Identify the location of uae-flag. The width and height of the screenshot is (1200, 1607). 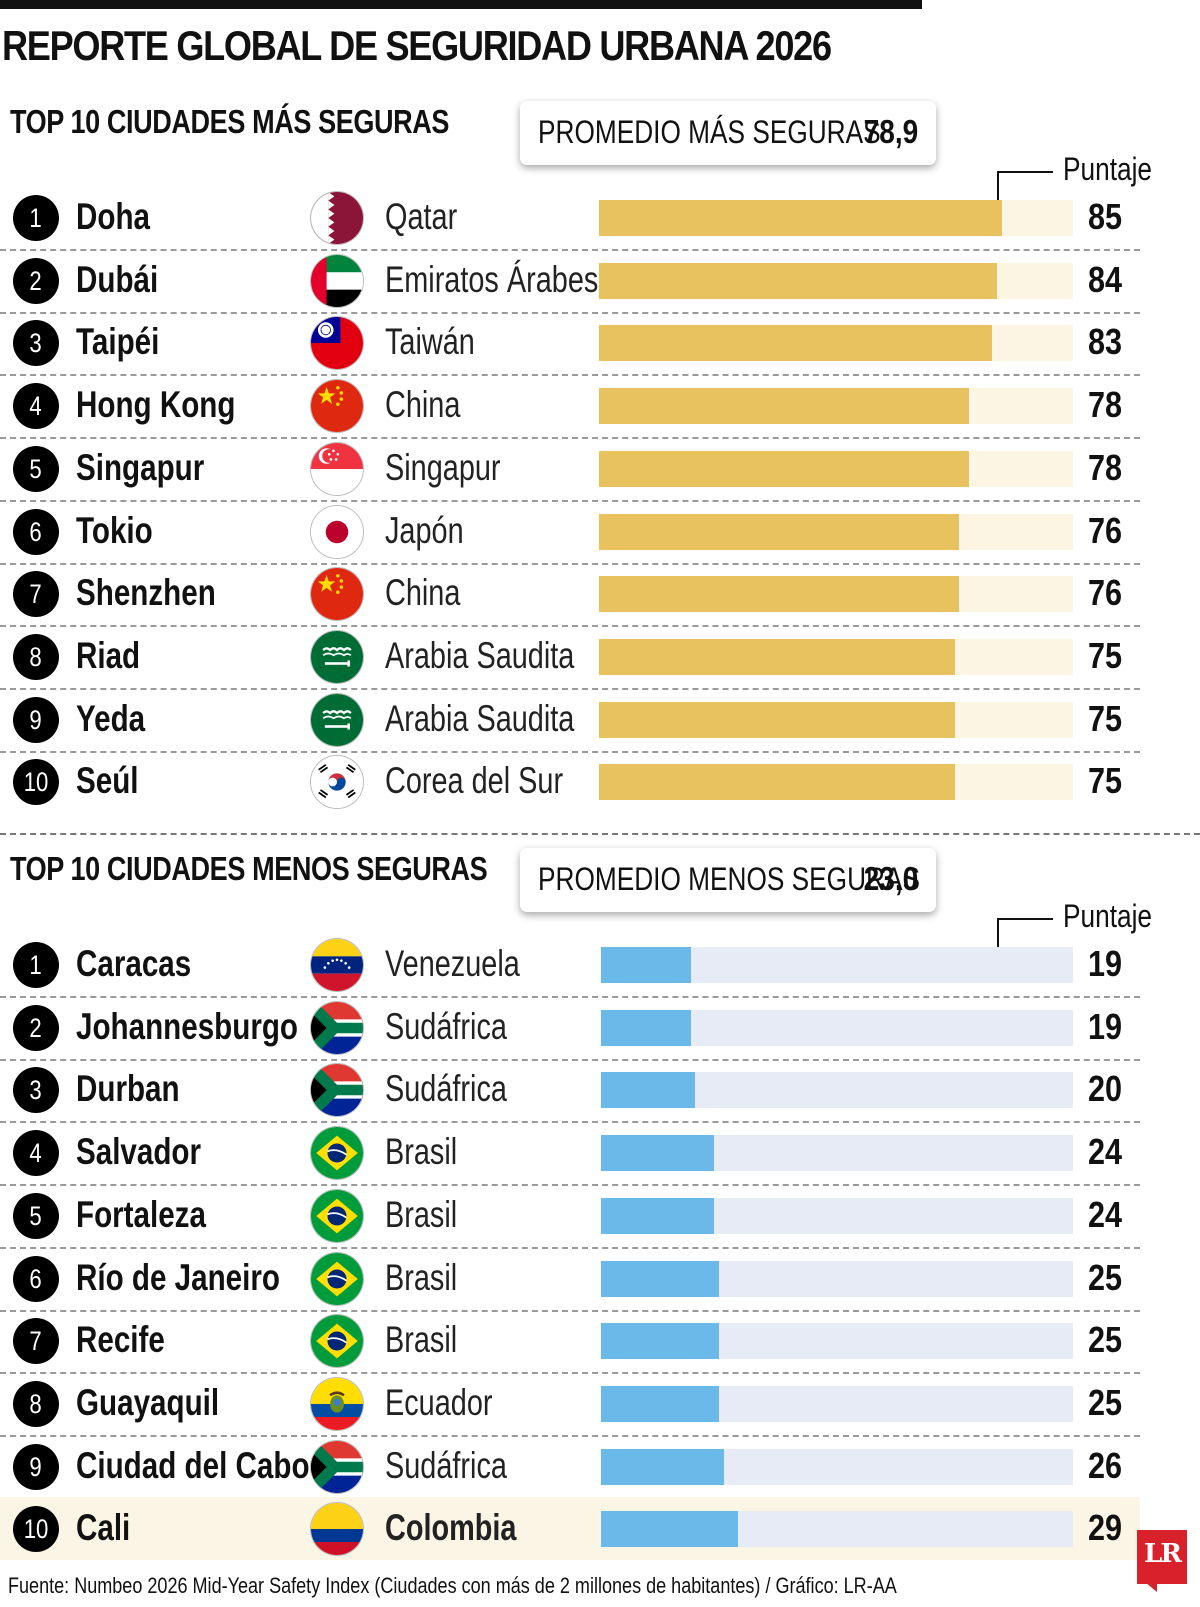
(337, 280).